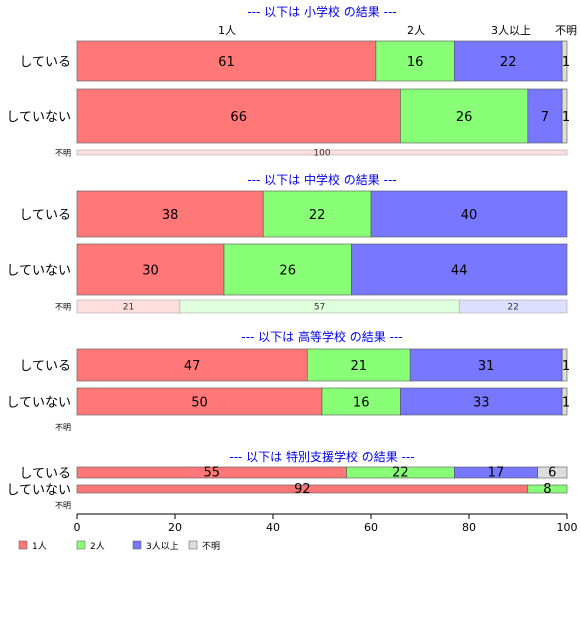 The width and height of the screenshot is (580, 636). Describe the element at coordinates (321, 456) in the screenshot. I see `panel-title: --- 以下は 特別支援学校 の結果 ---` at that location.